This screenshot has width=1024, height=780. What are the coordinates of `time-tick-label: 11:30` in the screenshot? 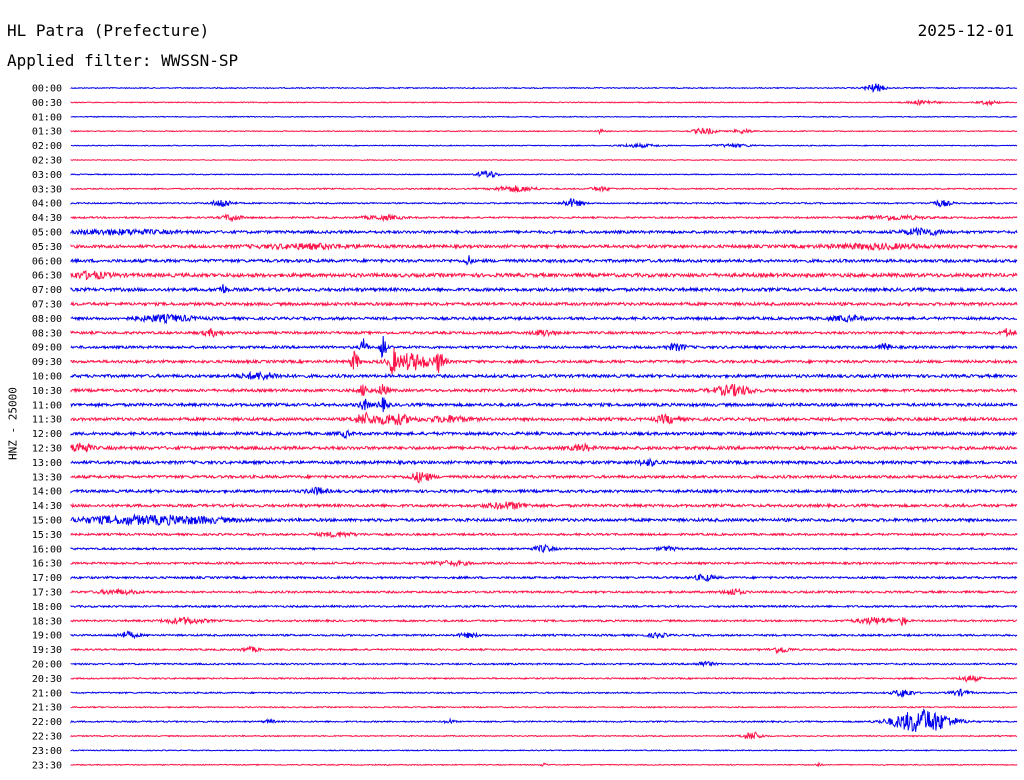 It's located at (47, 420).